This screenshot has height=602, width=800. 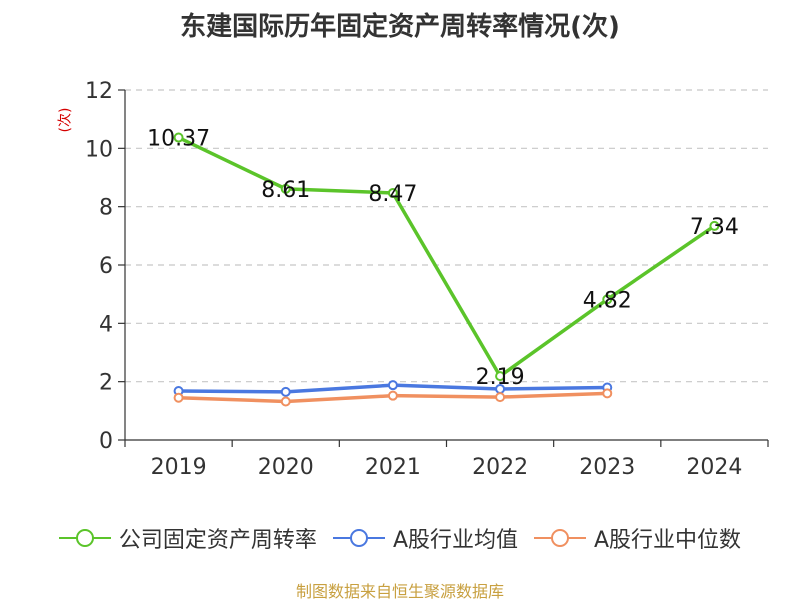 What do you see at coordinates (217, 540) in the screenshot?
I see `legend-label-company: 公司固定资产周转率` at bounding box center [217, 540].